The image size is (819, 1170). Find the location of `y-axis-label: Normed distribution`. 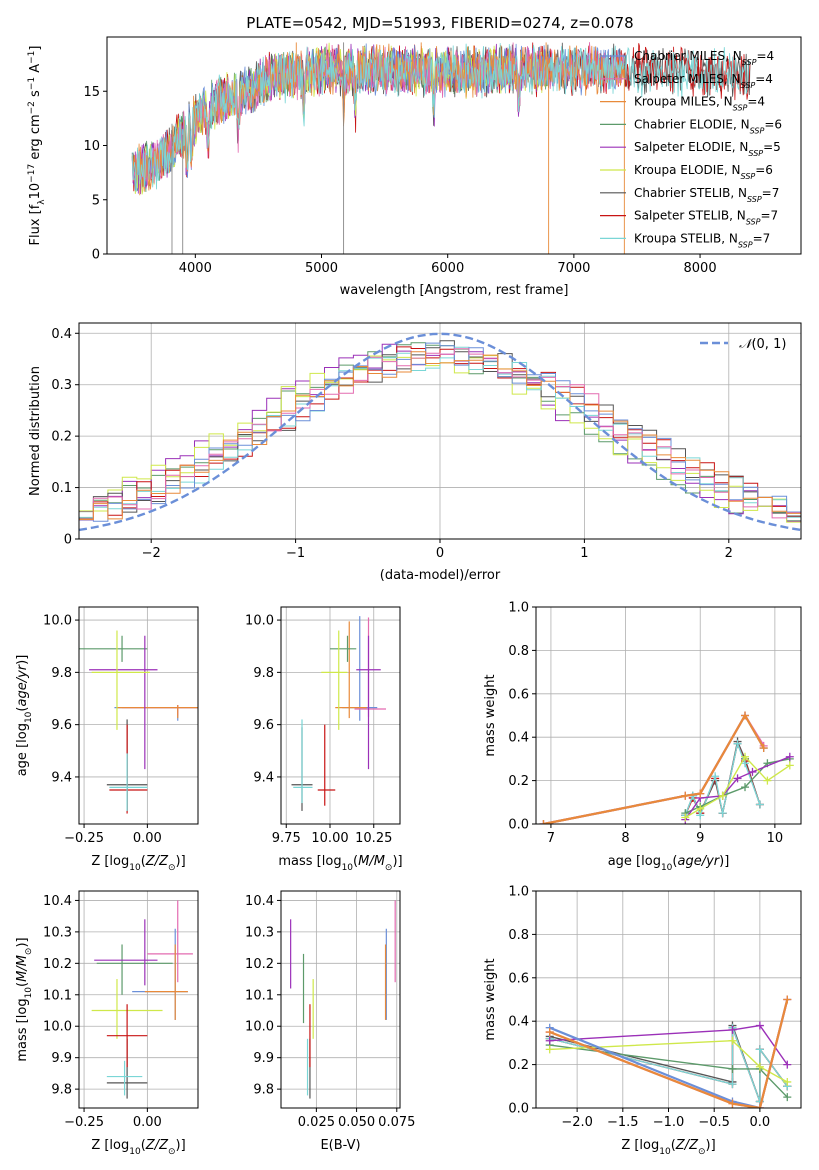

y-axis-label: Normed distribution is located at coordinates (35, 431).